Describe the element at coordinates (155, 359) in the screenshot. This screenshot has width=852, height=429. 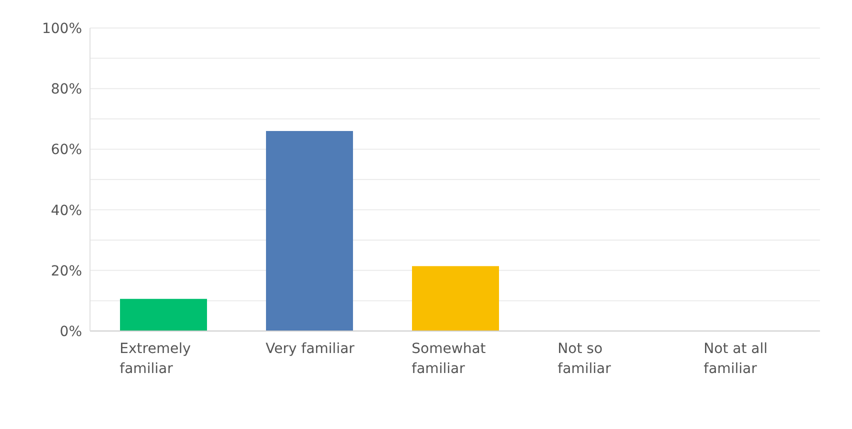
I see `x-tick-label: Extremely familiar` at that location.